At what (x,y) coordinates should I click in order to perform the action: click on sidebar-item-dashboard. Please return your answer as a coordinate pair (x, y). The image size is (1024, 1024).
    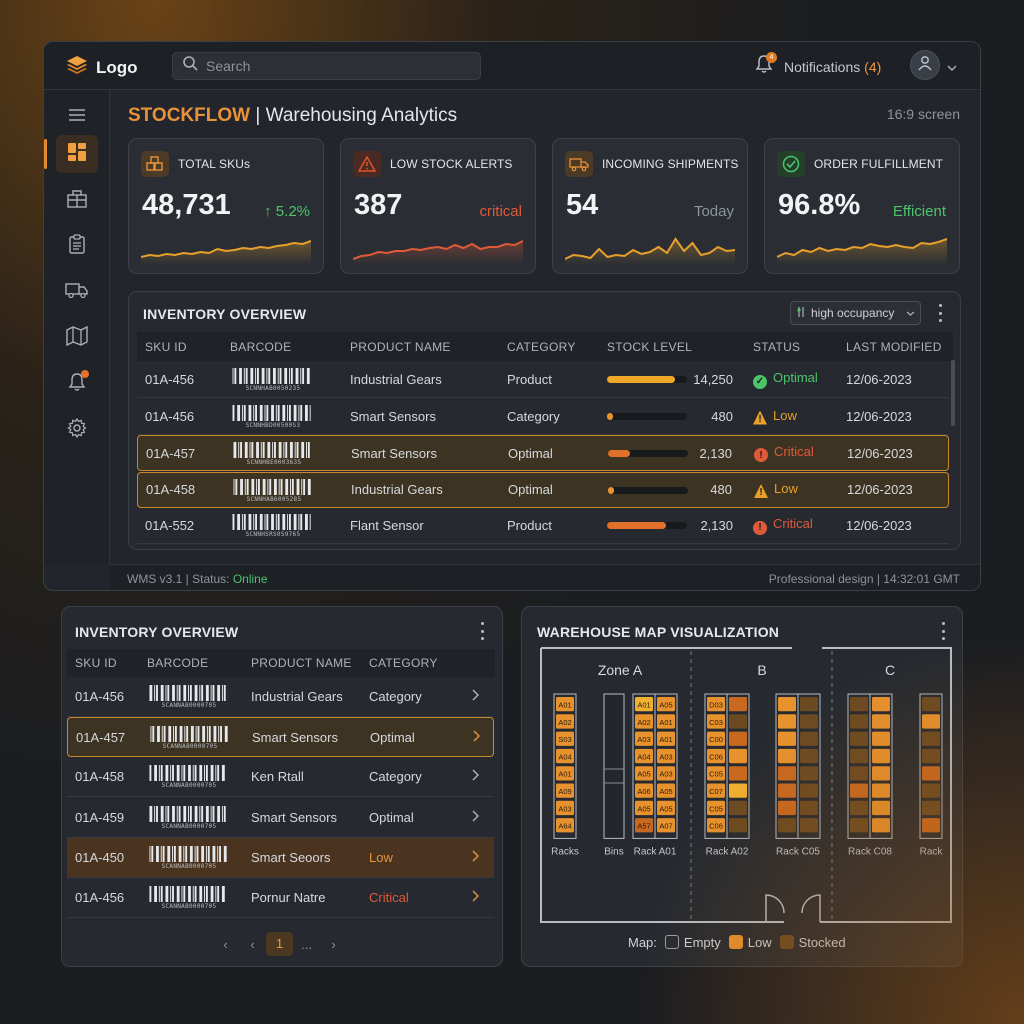
    Looking at the image, I should click on (71, 154).